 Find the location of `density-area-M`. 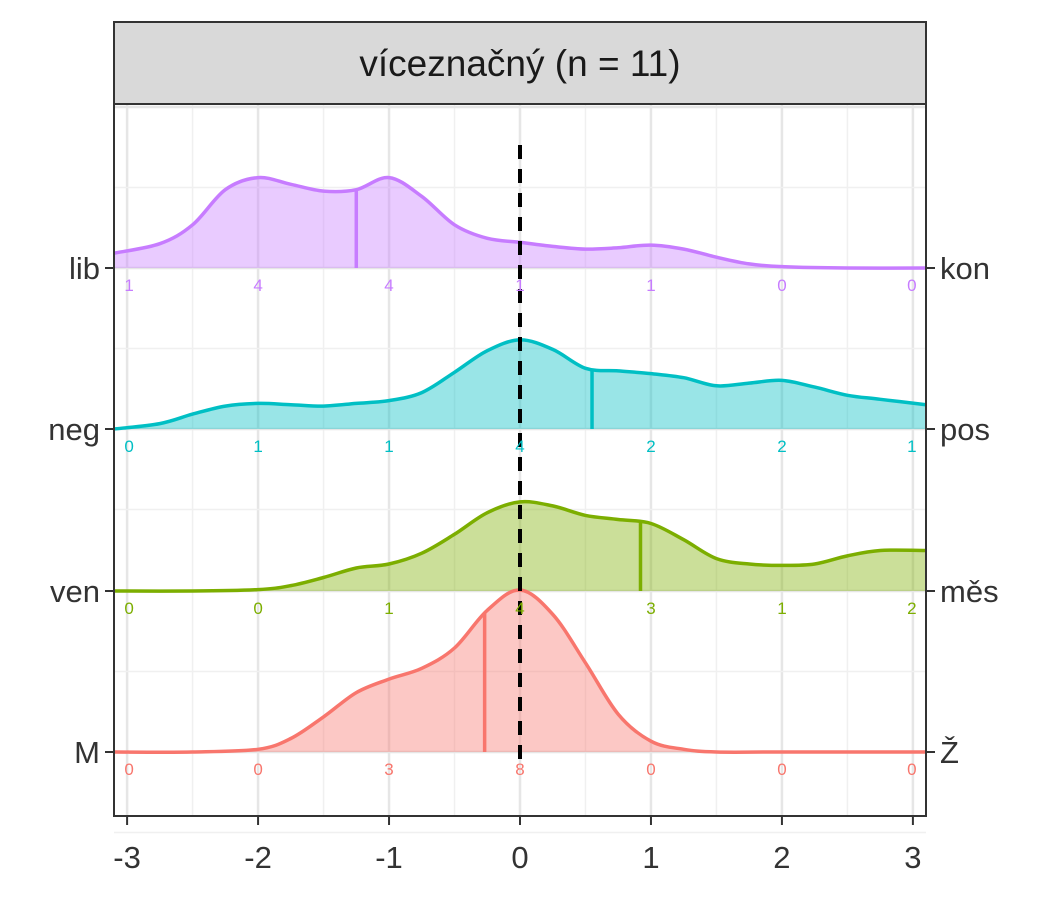

density-area-M is located at coordinates (520, 671).